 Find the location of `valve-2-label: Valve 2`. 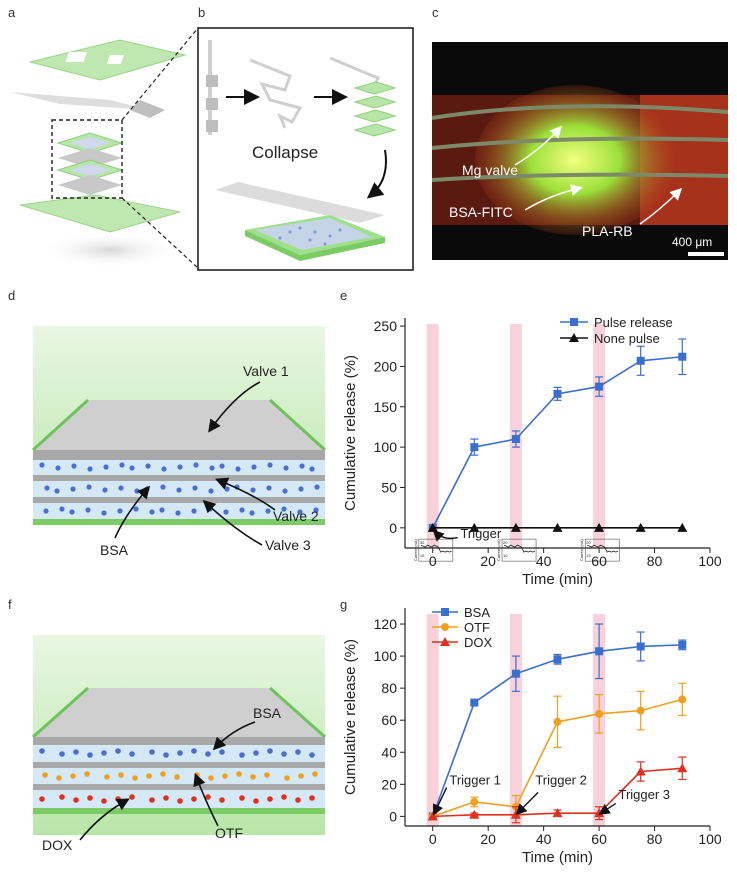

valve-2-label: Valve 2 is located at coordinates (296, 516).